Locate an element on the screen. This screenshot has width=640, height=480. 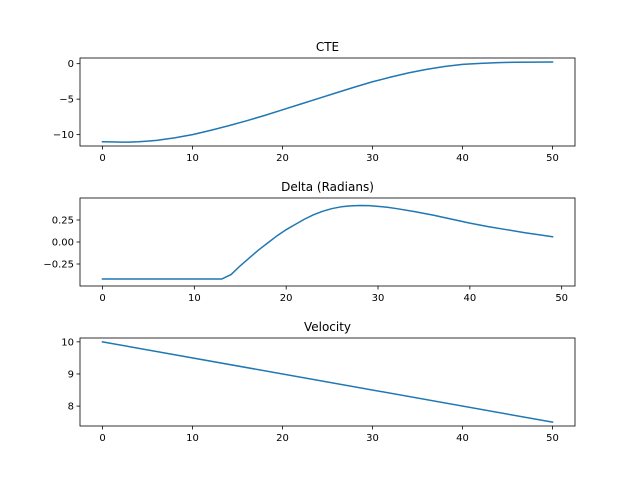
cte-title: CTE is located at coordinates (327, 47).